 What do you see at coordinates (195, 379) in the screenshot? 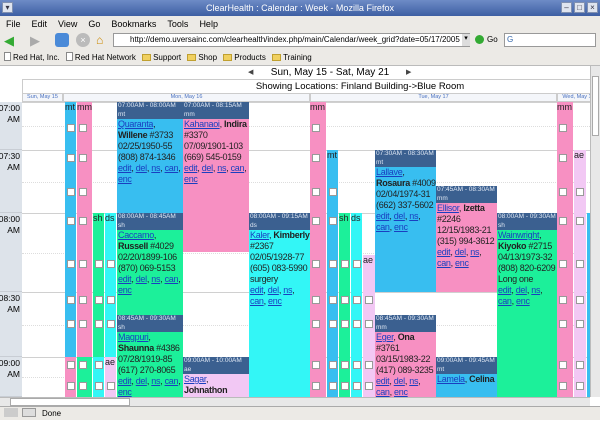
I see `patient-name-link: Sagar` at bounding box center [195, 379].